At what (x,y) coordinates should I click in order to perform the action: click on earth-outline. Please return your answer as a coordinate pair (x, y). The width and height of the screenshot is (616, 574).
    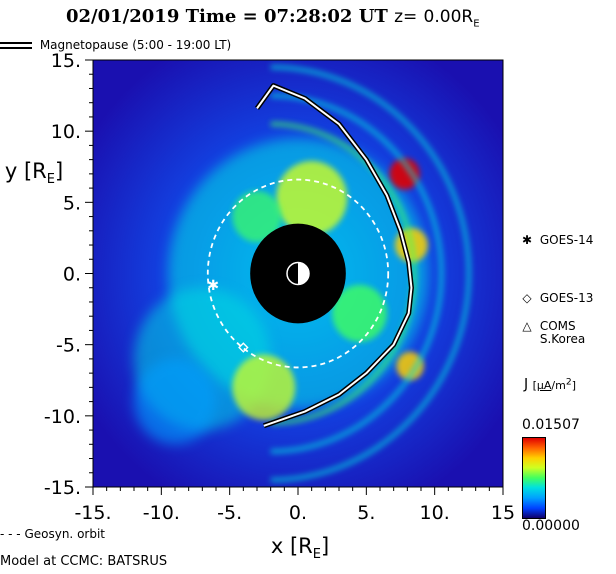
    Looking at the image, I should click on (298, 273).